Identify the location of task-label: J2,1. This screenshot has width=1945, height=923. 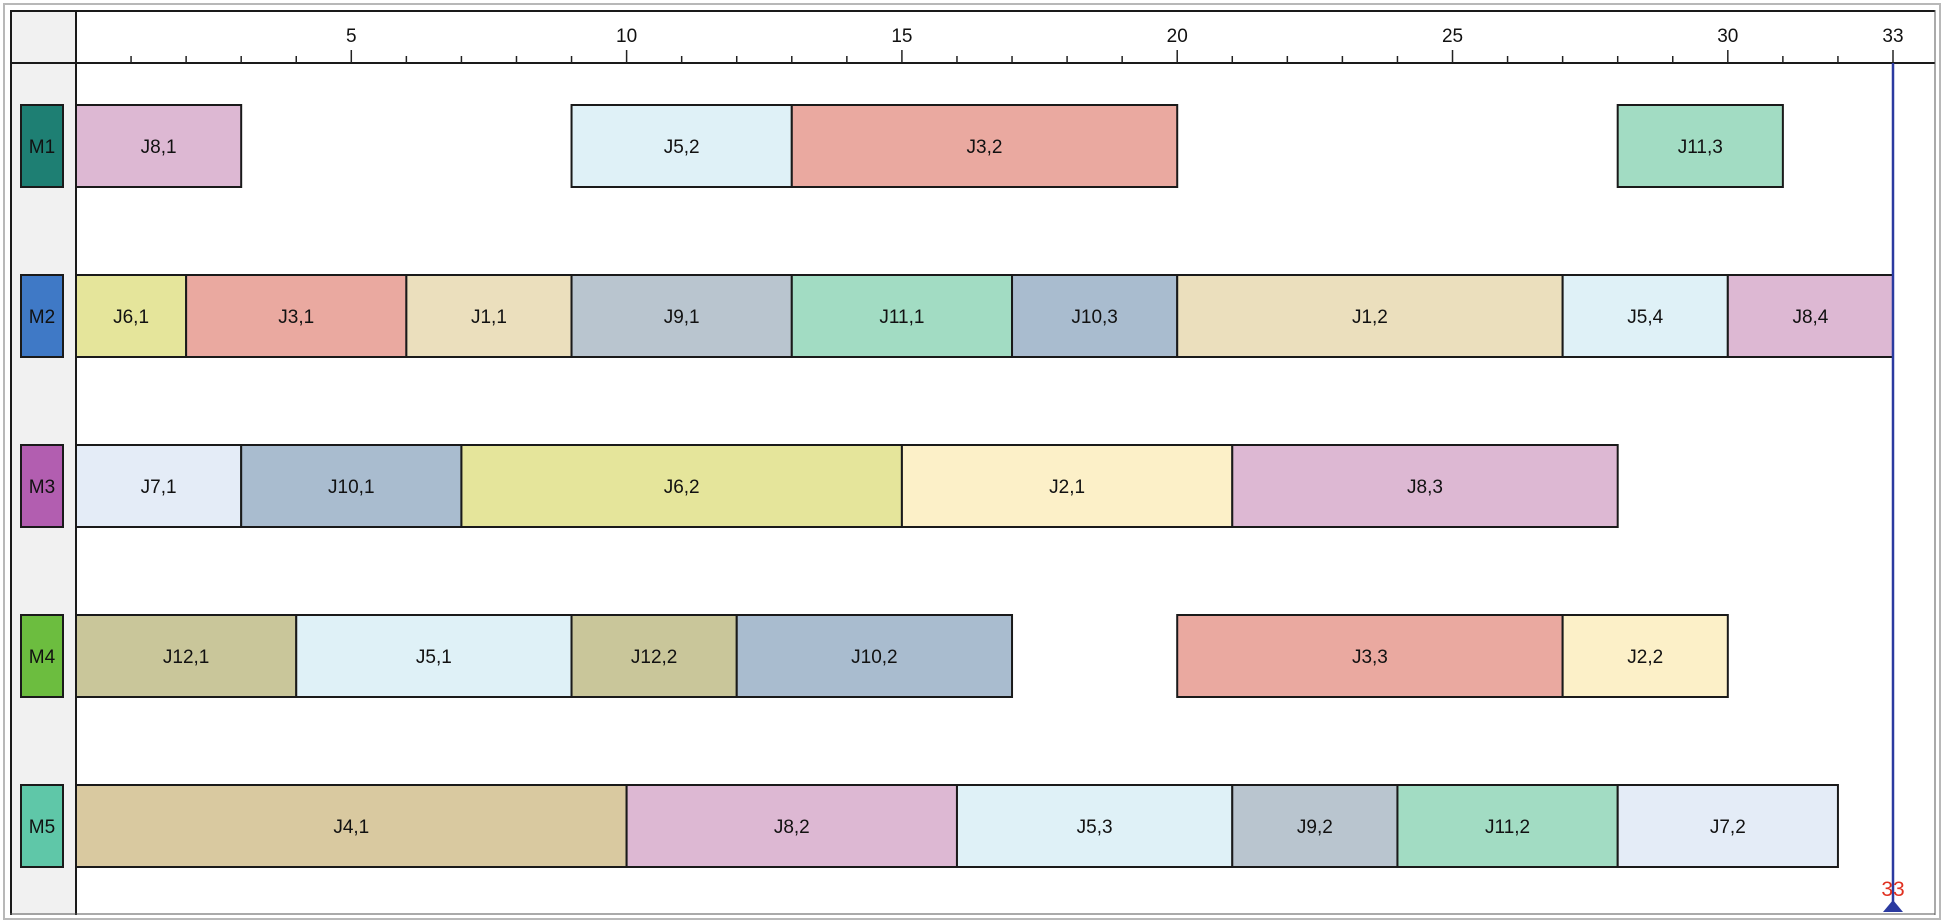
(1067, 487).